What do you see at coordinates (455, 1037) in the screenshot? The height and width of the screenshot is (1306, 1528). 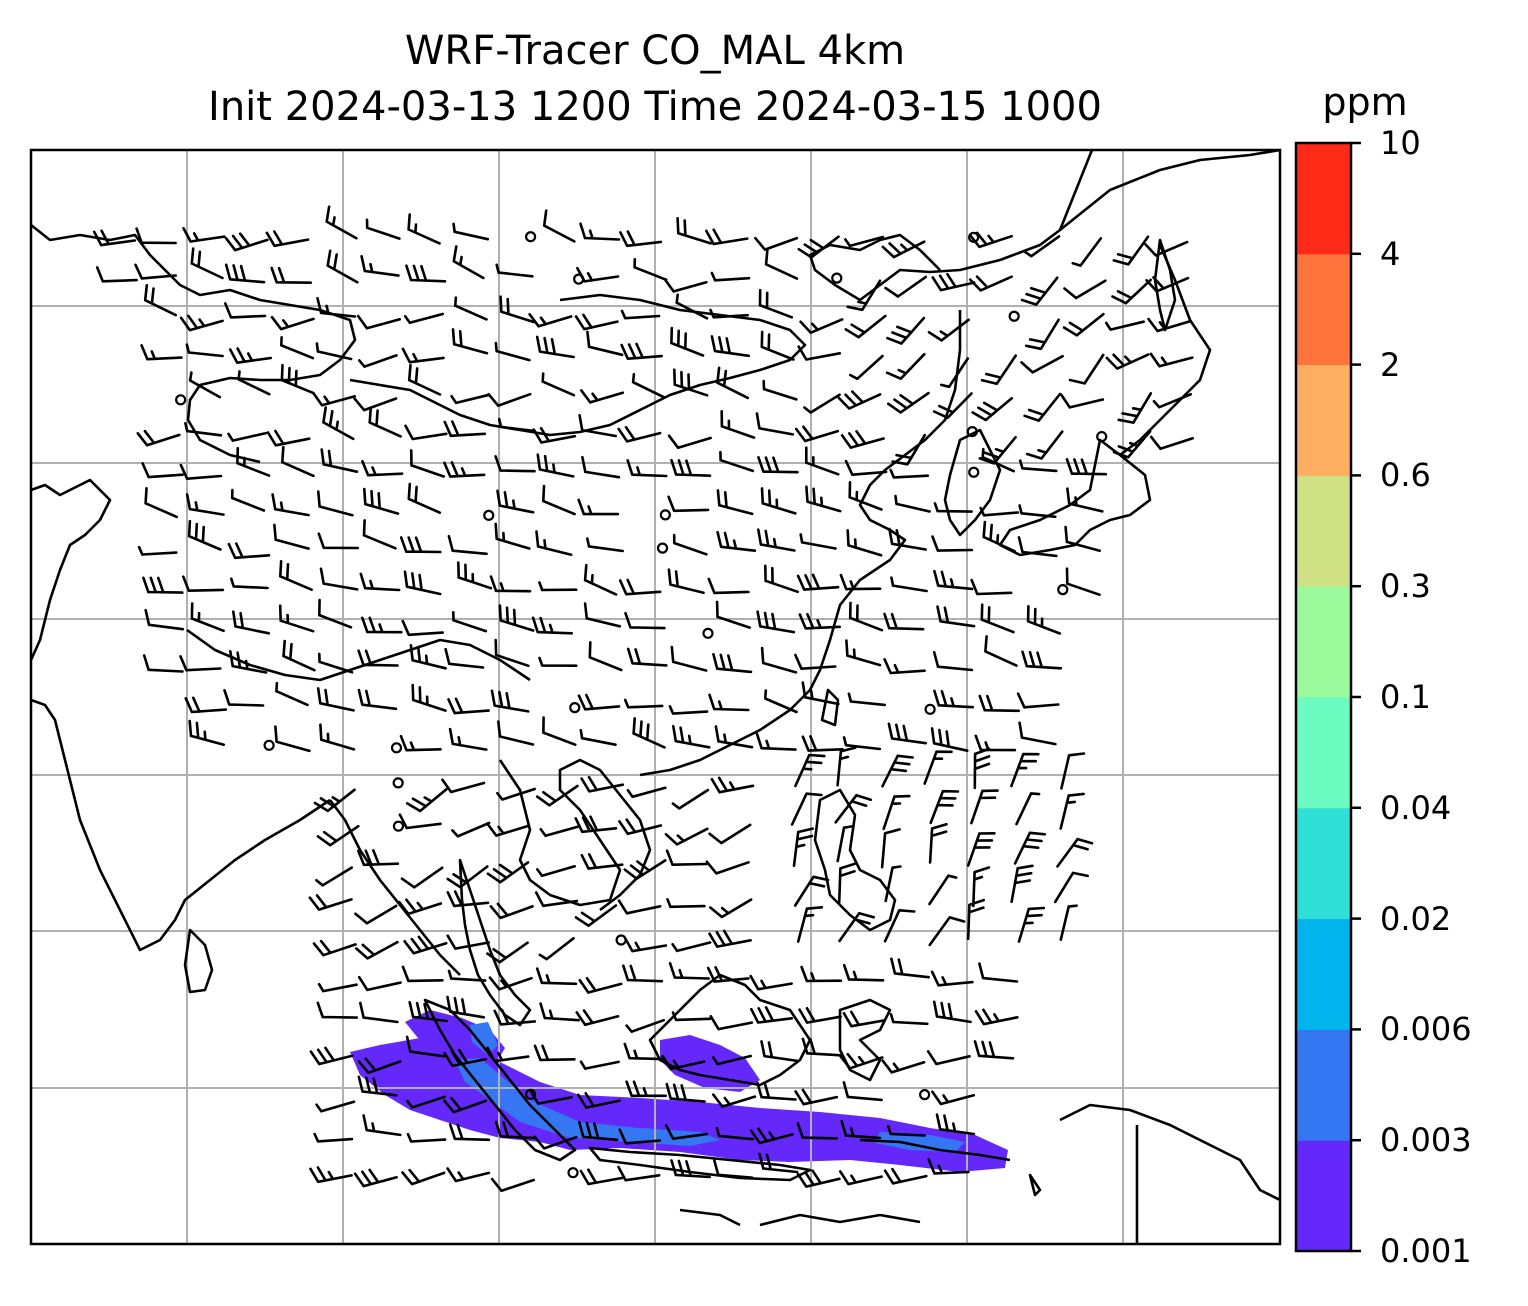 I see `plume-north` at bounding box center [455, 1037].